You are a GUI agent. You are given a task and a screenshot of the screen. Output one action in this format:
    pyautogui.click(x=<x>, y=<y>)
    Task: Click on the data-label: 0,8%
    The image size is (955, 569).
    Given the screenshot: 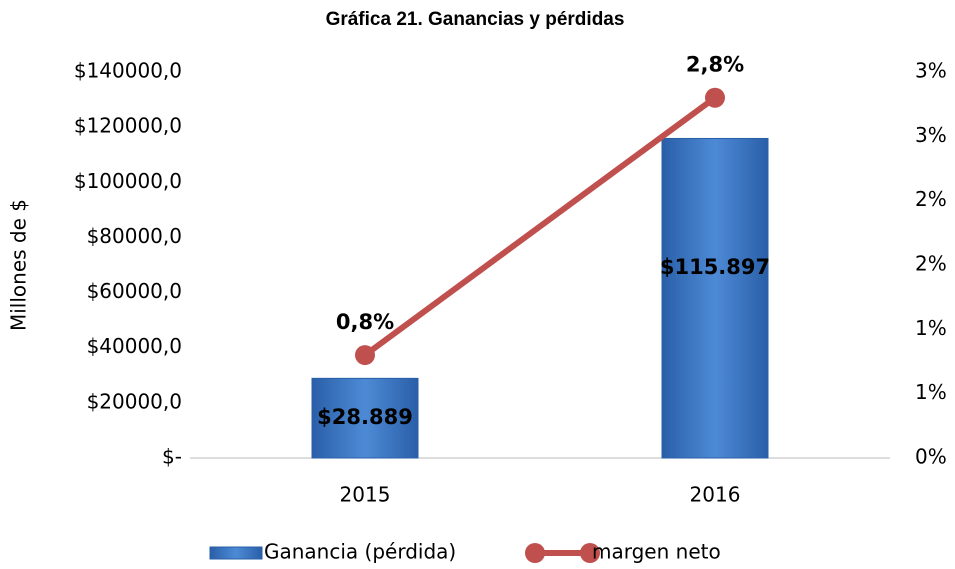 What is the action you would take?
    pyautogui.click(x=365, y=322)
    